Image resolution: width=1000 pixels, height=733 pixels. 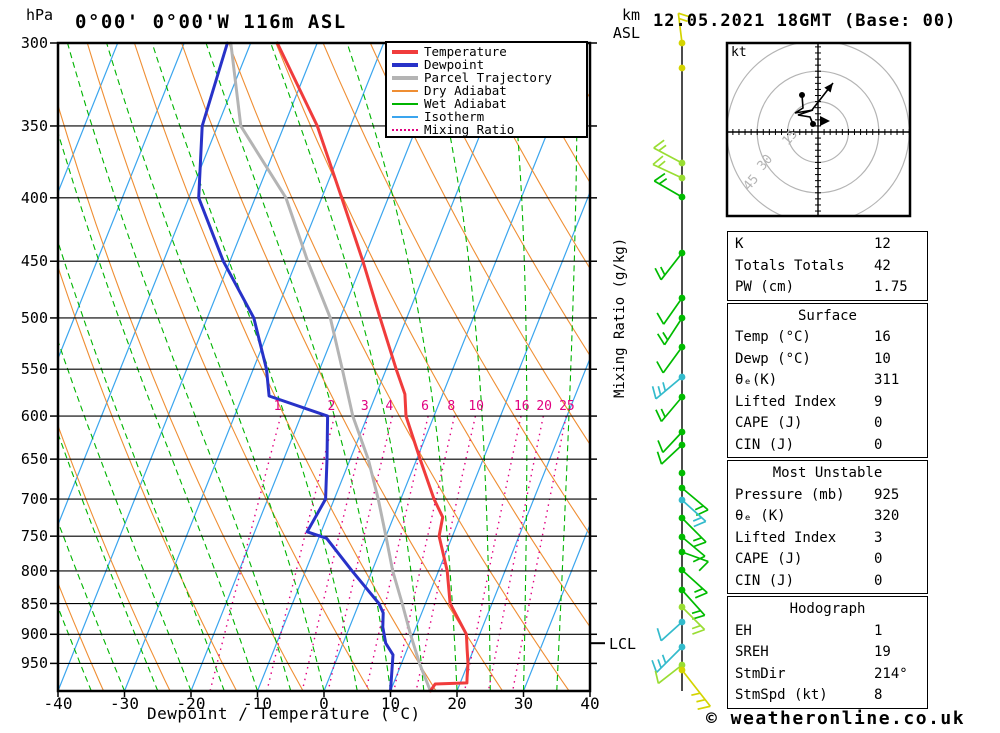 I want to click on legend-item: Temperature, so click(x=486, y=51).